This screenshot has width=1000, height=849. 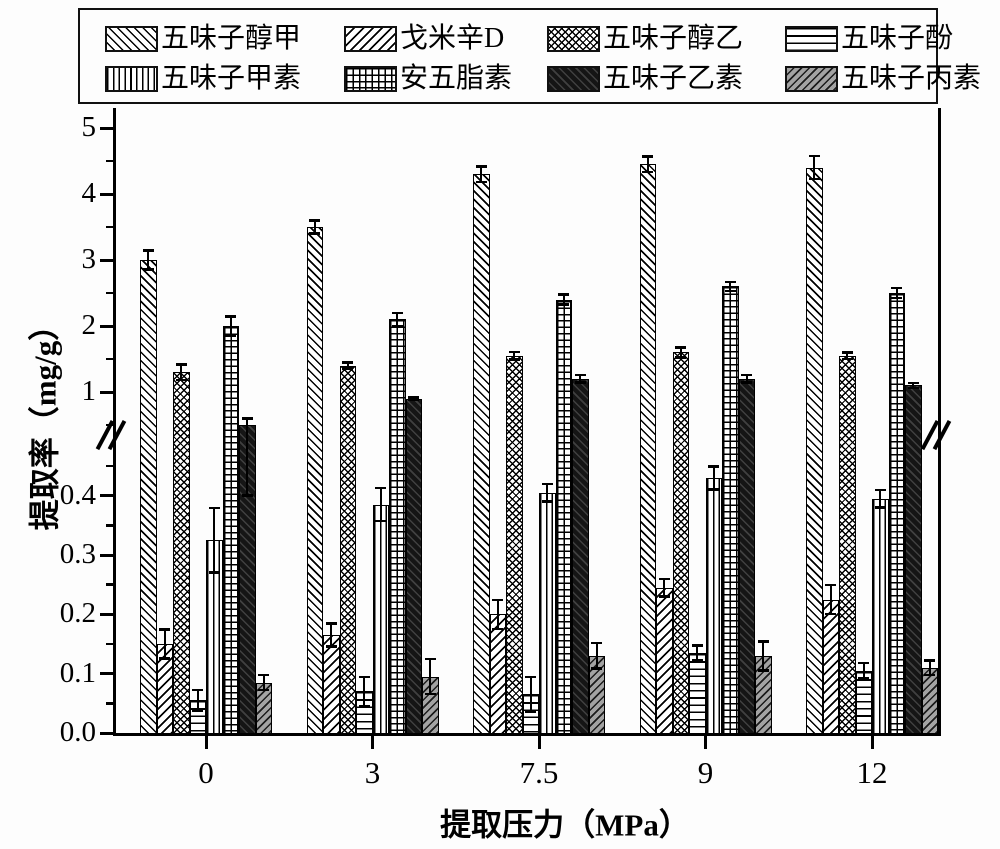 What do you see at coordinates (811, 39) in the screenshot?
I see `legend-swatch-horizontal-lines` at bounding box center [811, 39].